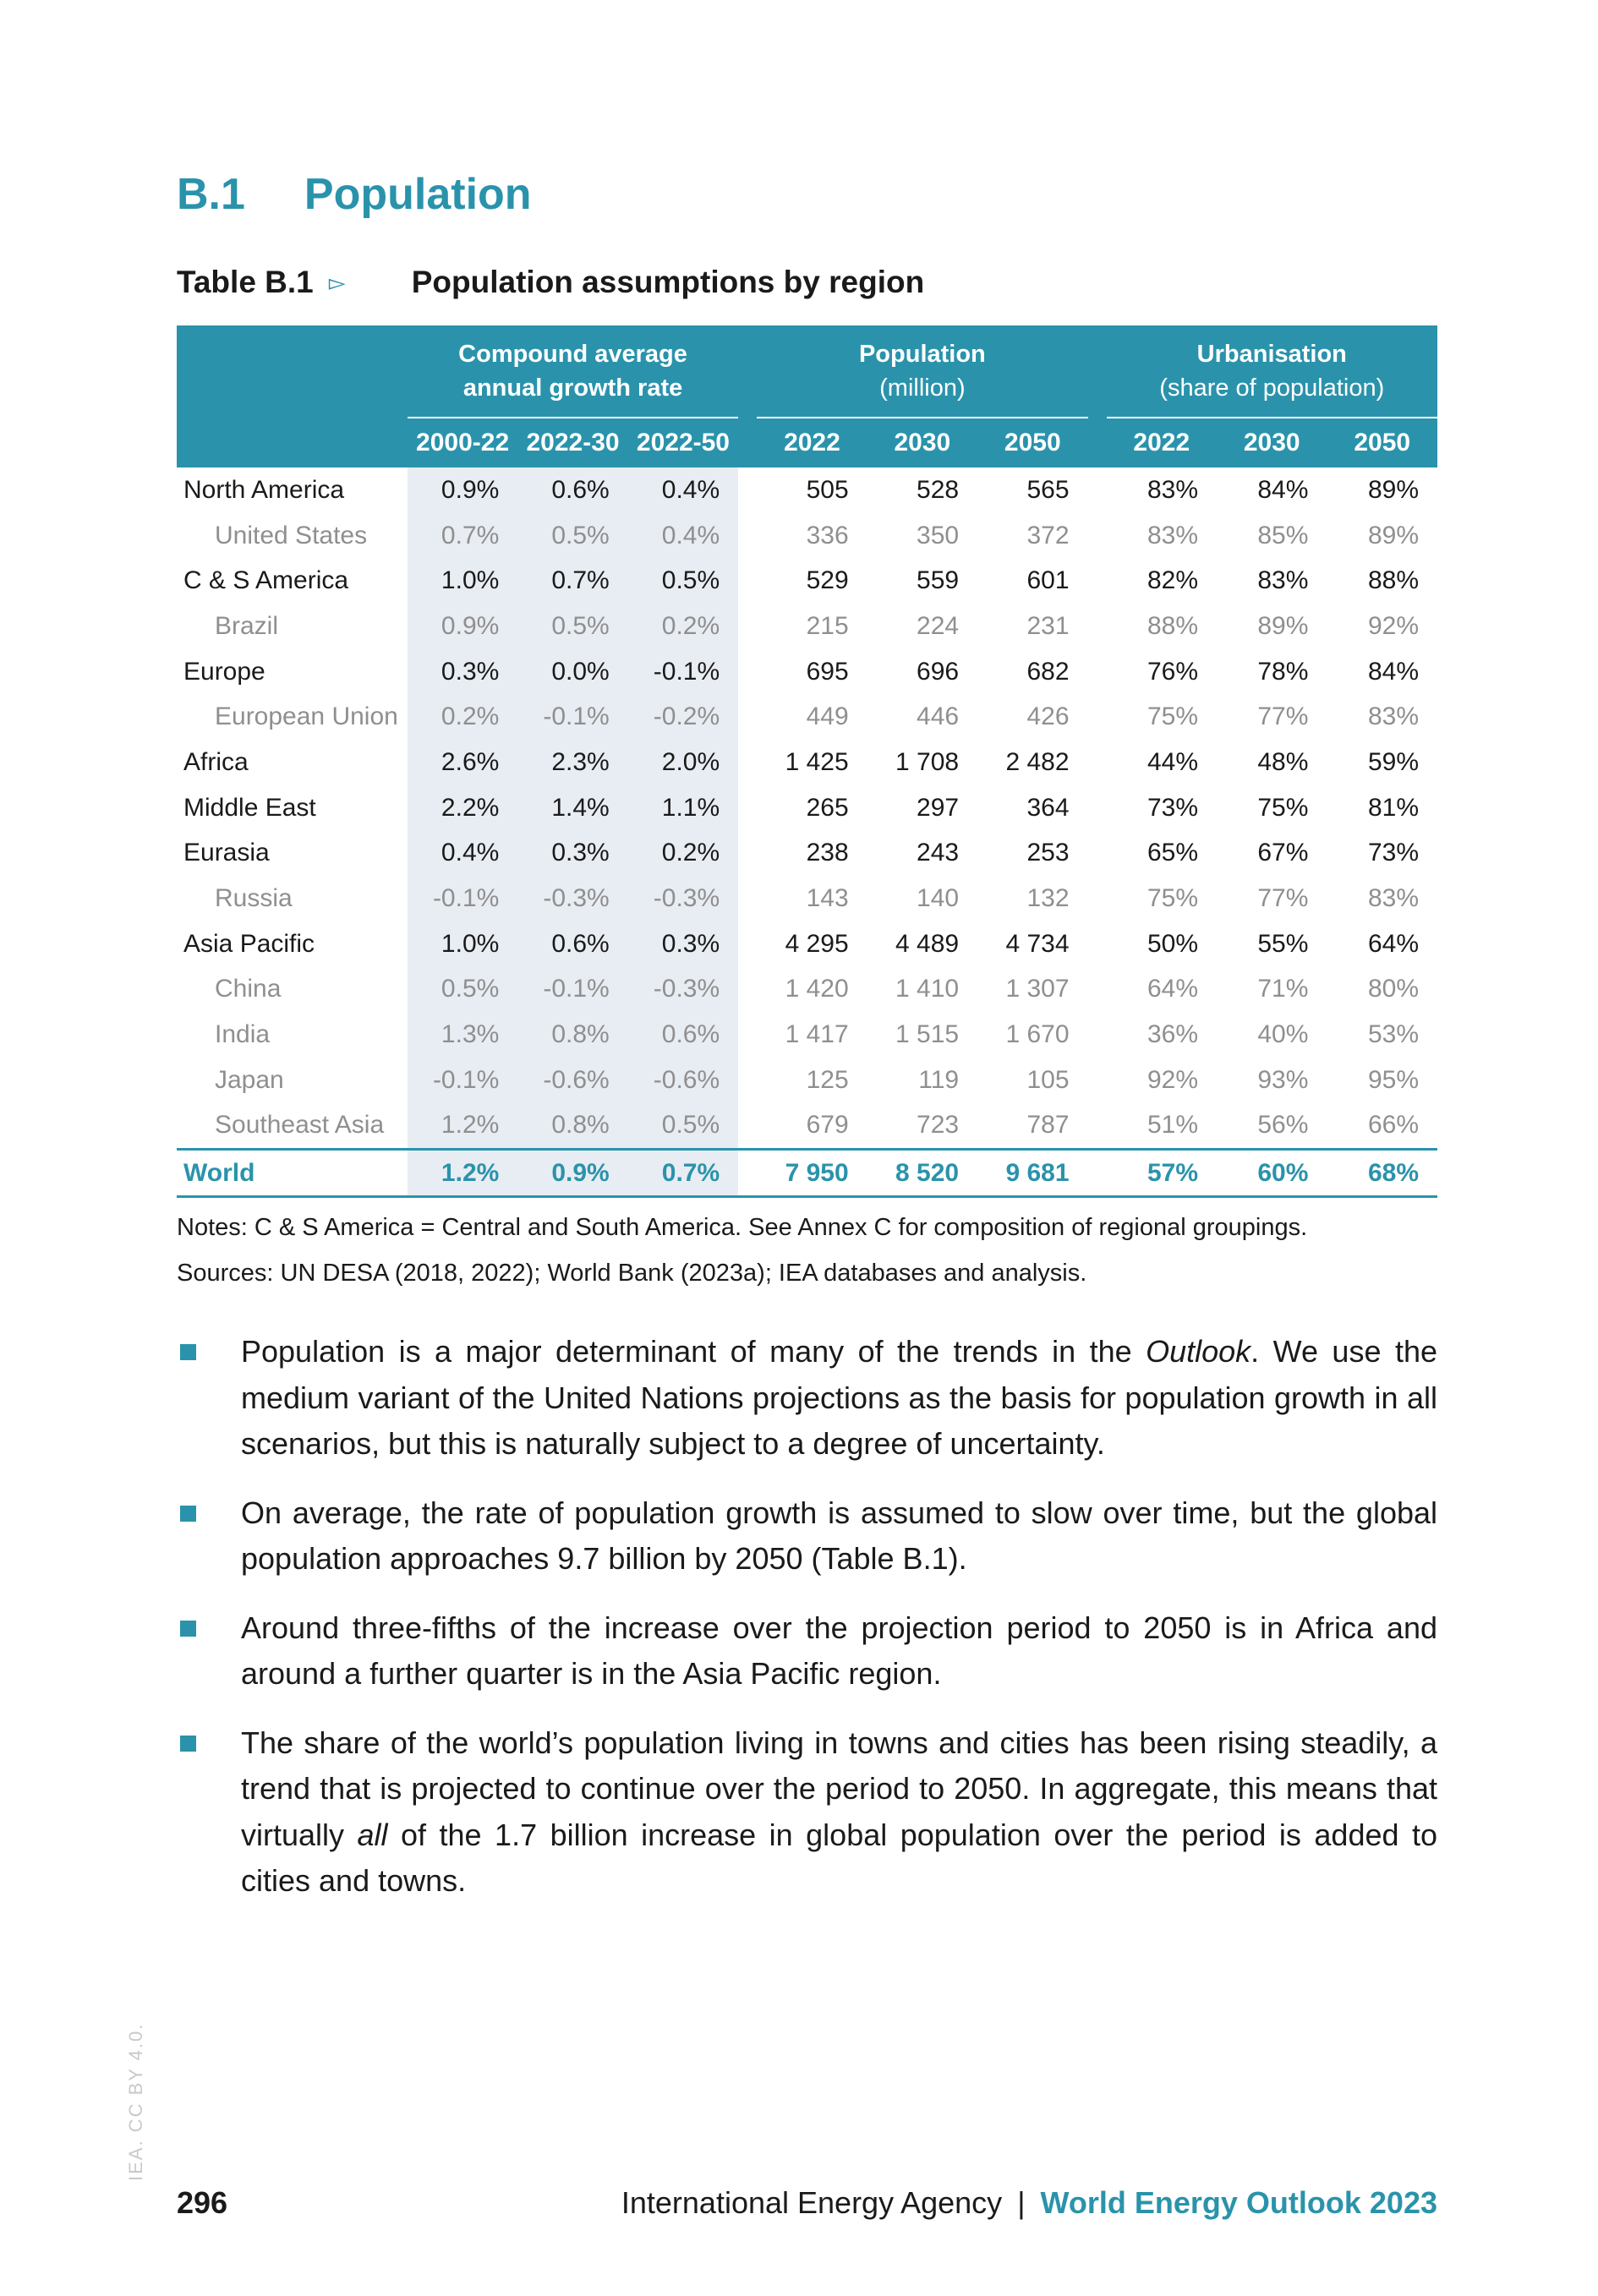 This screenshot has width=1598, height=2296. I want to click on header-gap, so click(1097, 371).